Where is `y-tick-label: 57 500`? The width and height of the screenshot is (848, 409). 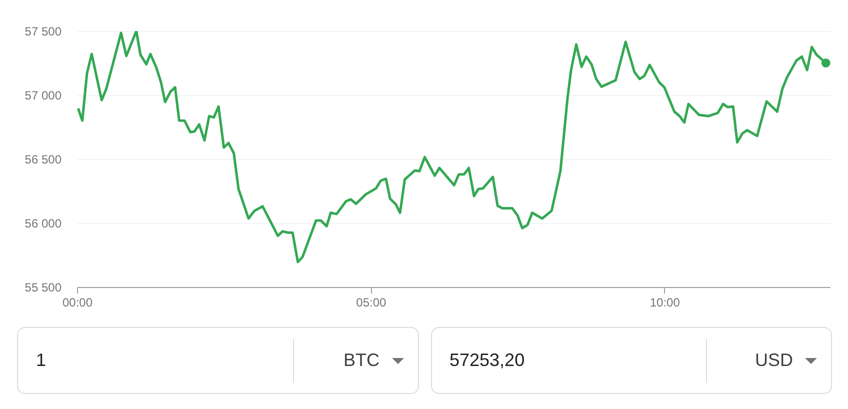 y-tick-label: 57 500 is located at coordinates (43, 31).